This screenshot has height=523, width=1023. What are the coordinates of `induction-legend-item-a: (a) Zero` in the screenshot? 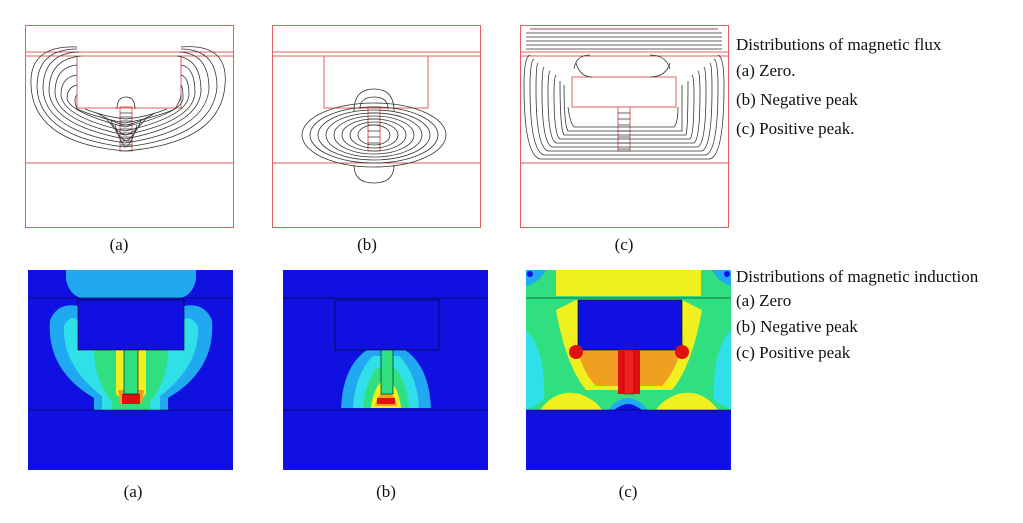 It's located at (764, 300).